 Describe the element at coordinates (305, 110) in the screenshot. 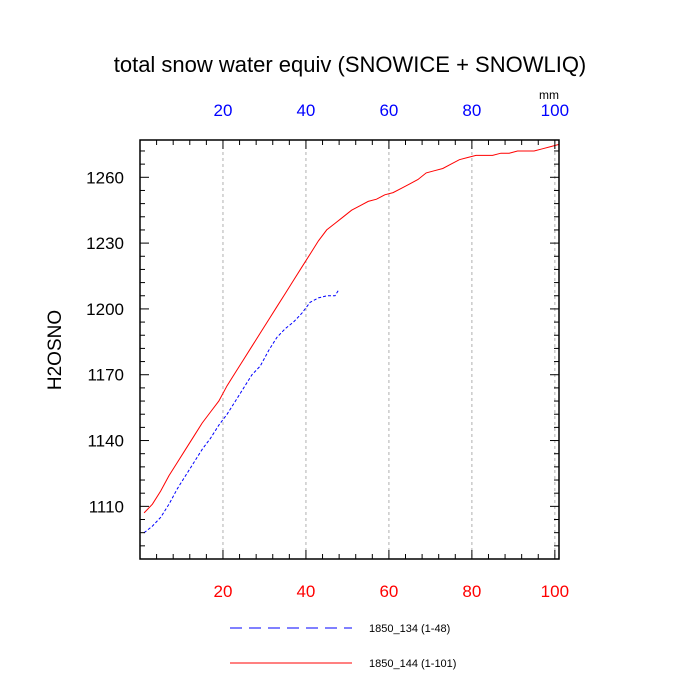

I see `x-tick-label-top: 40` at that location.